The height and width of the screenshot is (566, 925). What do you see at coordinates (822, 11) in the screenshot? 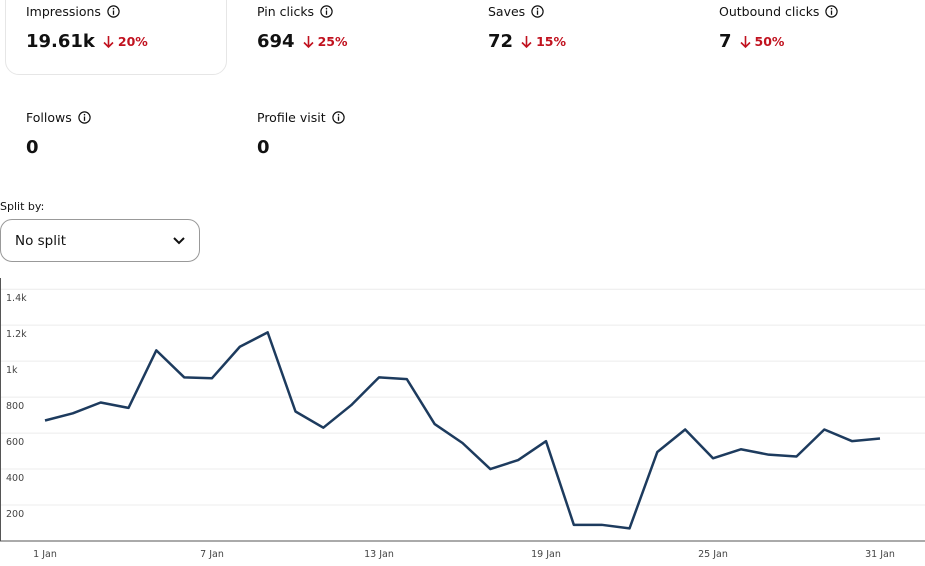
I see `metric-label-row: Outbound clicks` at bounding box center [822, 11].